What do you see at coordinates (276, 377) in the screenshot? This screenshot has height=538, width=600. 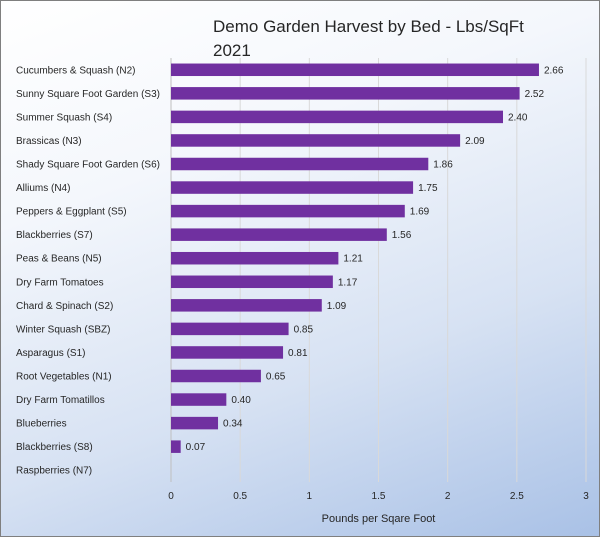 I see `data-label: 0.65` at bounding box center [276, 377].